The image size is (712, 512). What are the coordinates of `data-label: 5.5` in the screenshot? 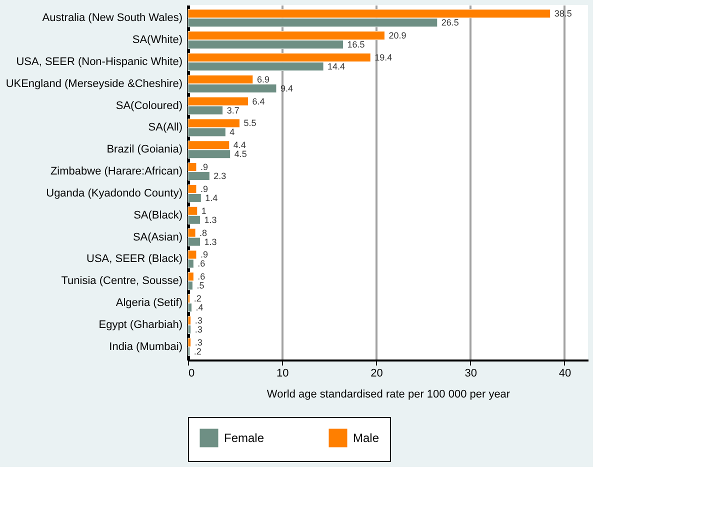 It's located at (250, 123).